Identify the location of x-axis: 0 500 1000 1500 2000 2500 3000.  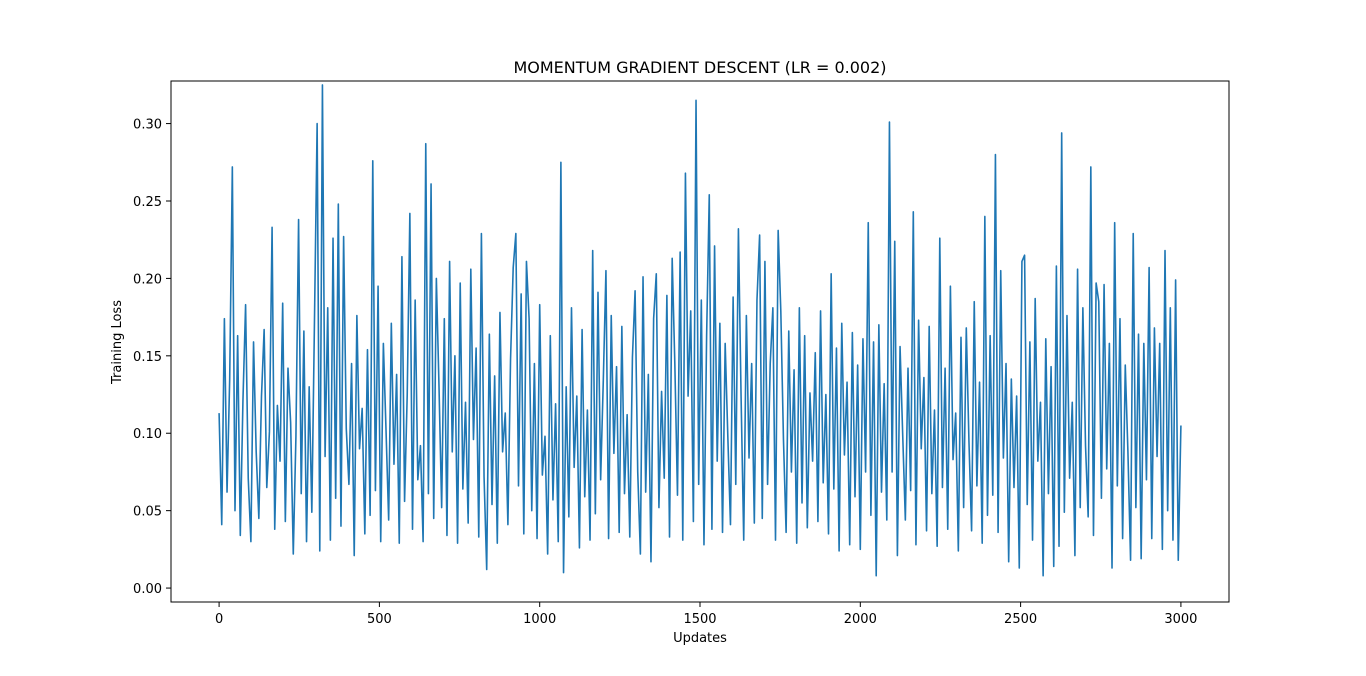
(706, 614).